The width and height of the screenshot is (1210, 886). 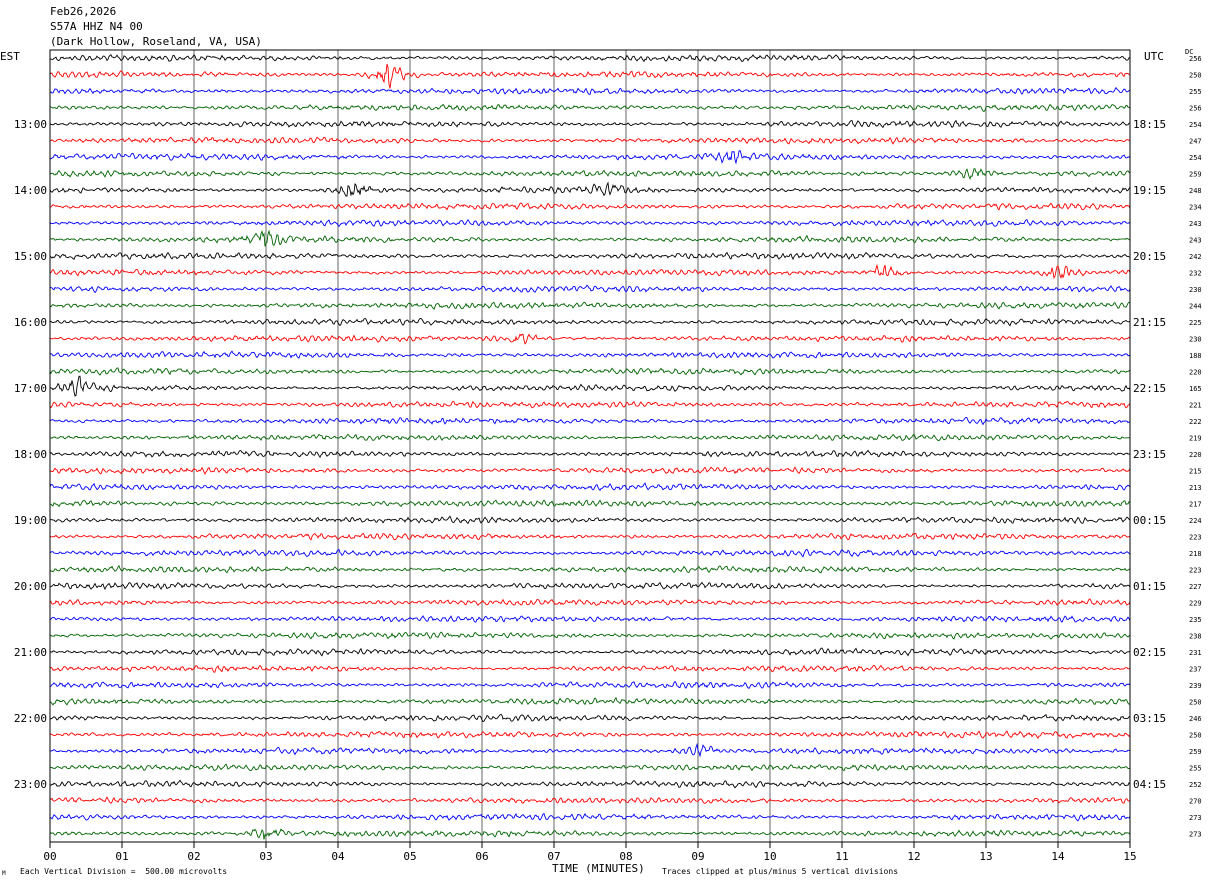 What do you see at coordinates (1195, 637) in the screenshot?
I see `dc-value-35: 238` at bounding box center [1195, 637].